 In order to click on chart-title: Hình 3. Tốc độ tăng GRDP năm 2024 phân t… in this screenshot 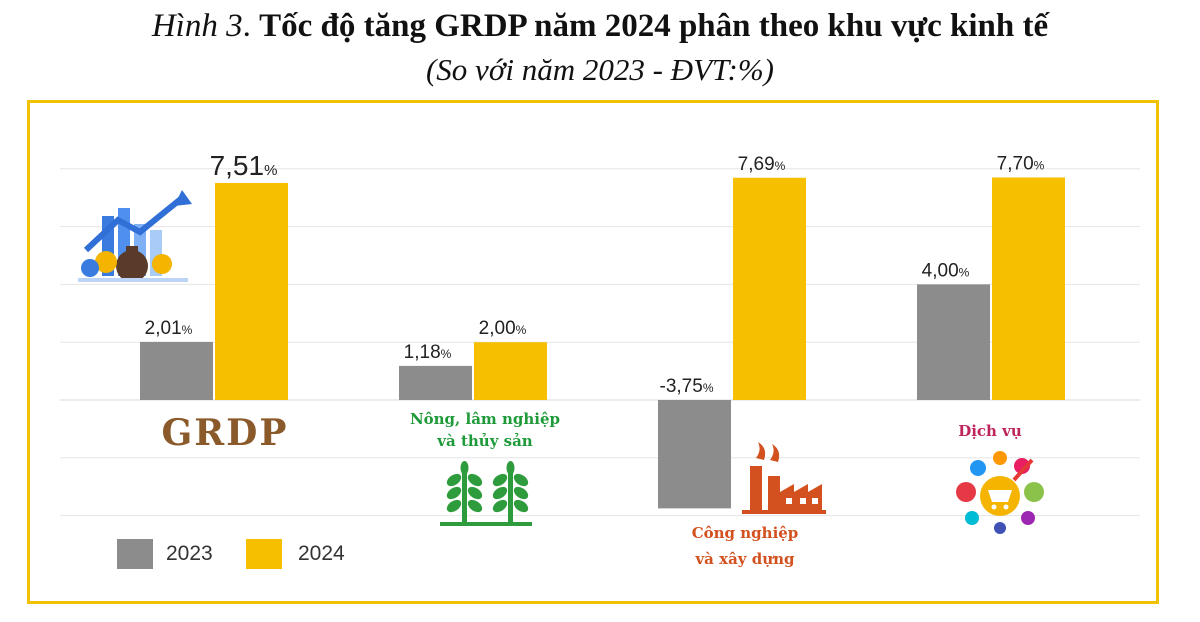, I will do `click(600, 26)`.